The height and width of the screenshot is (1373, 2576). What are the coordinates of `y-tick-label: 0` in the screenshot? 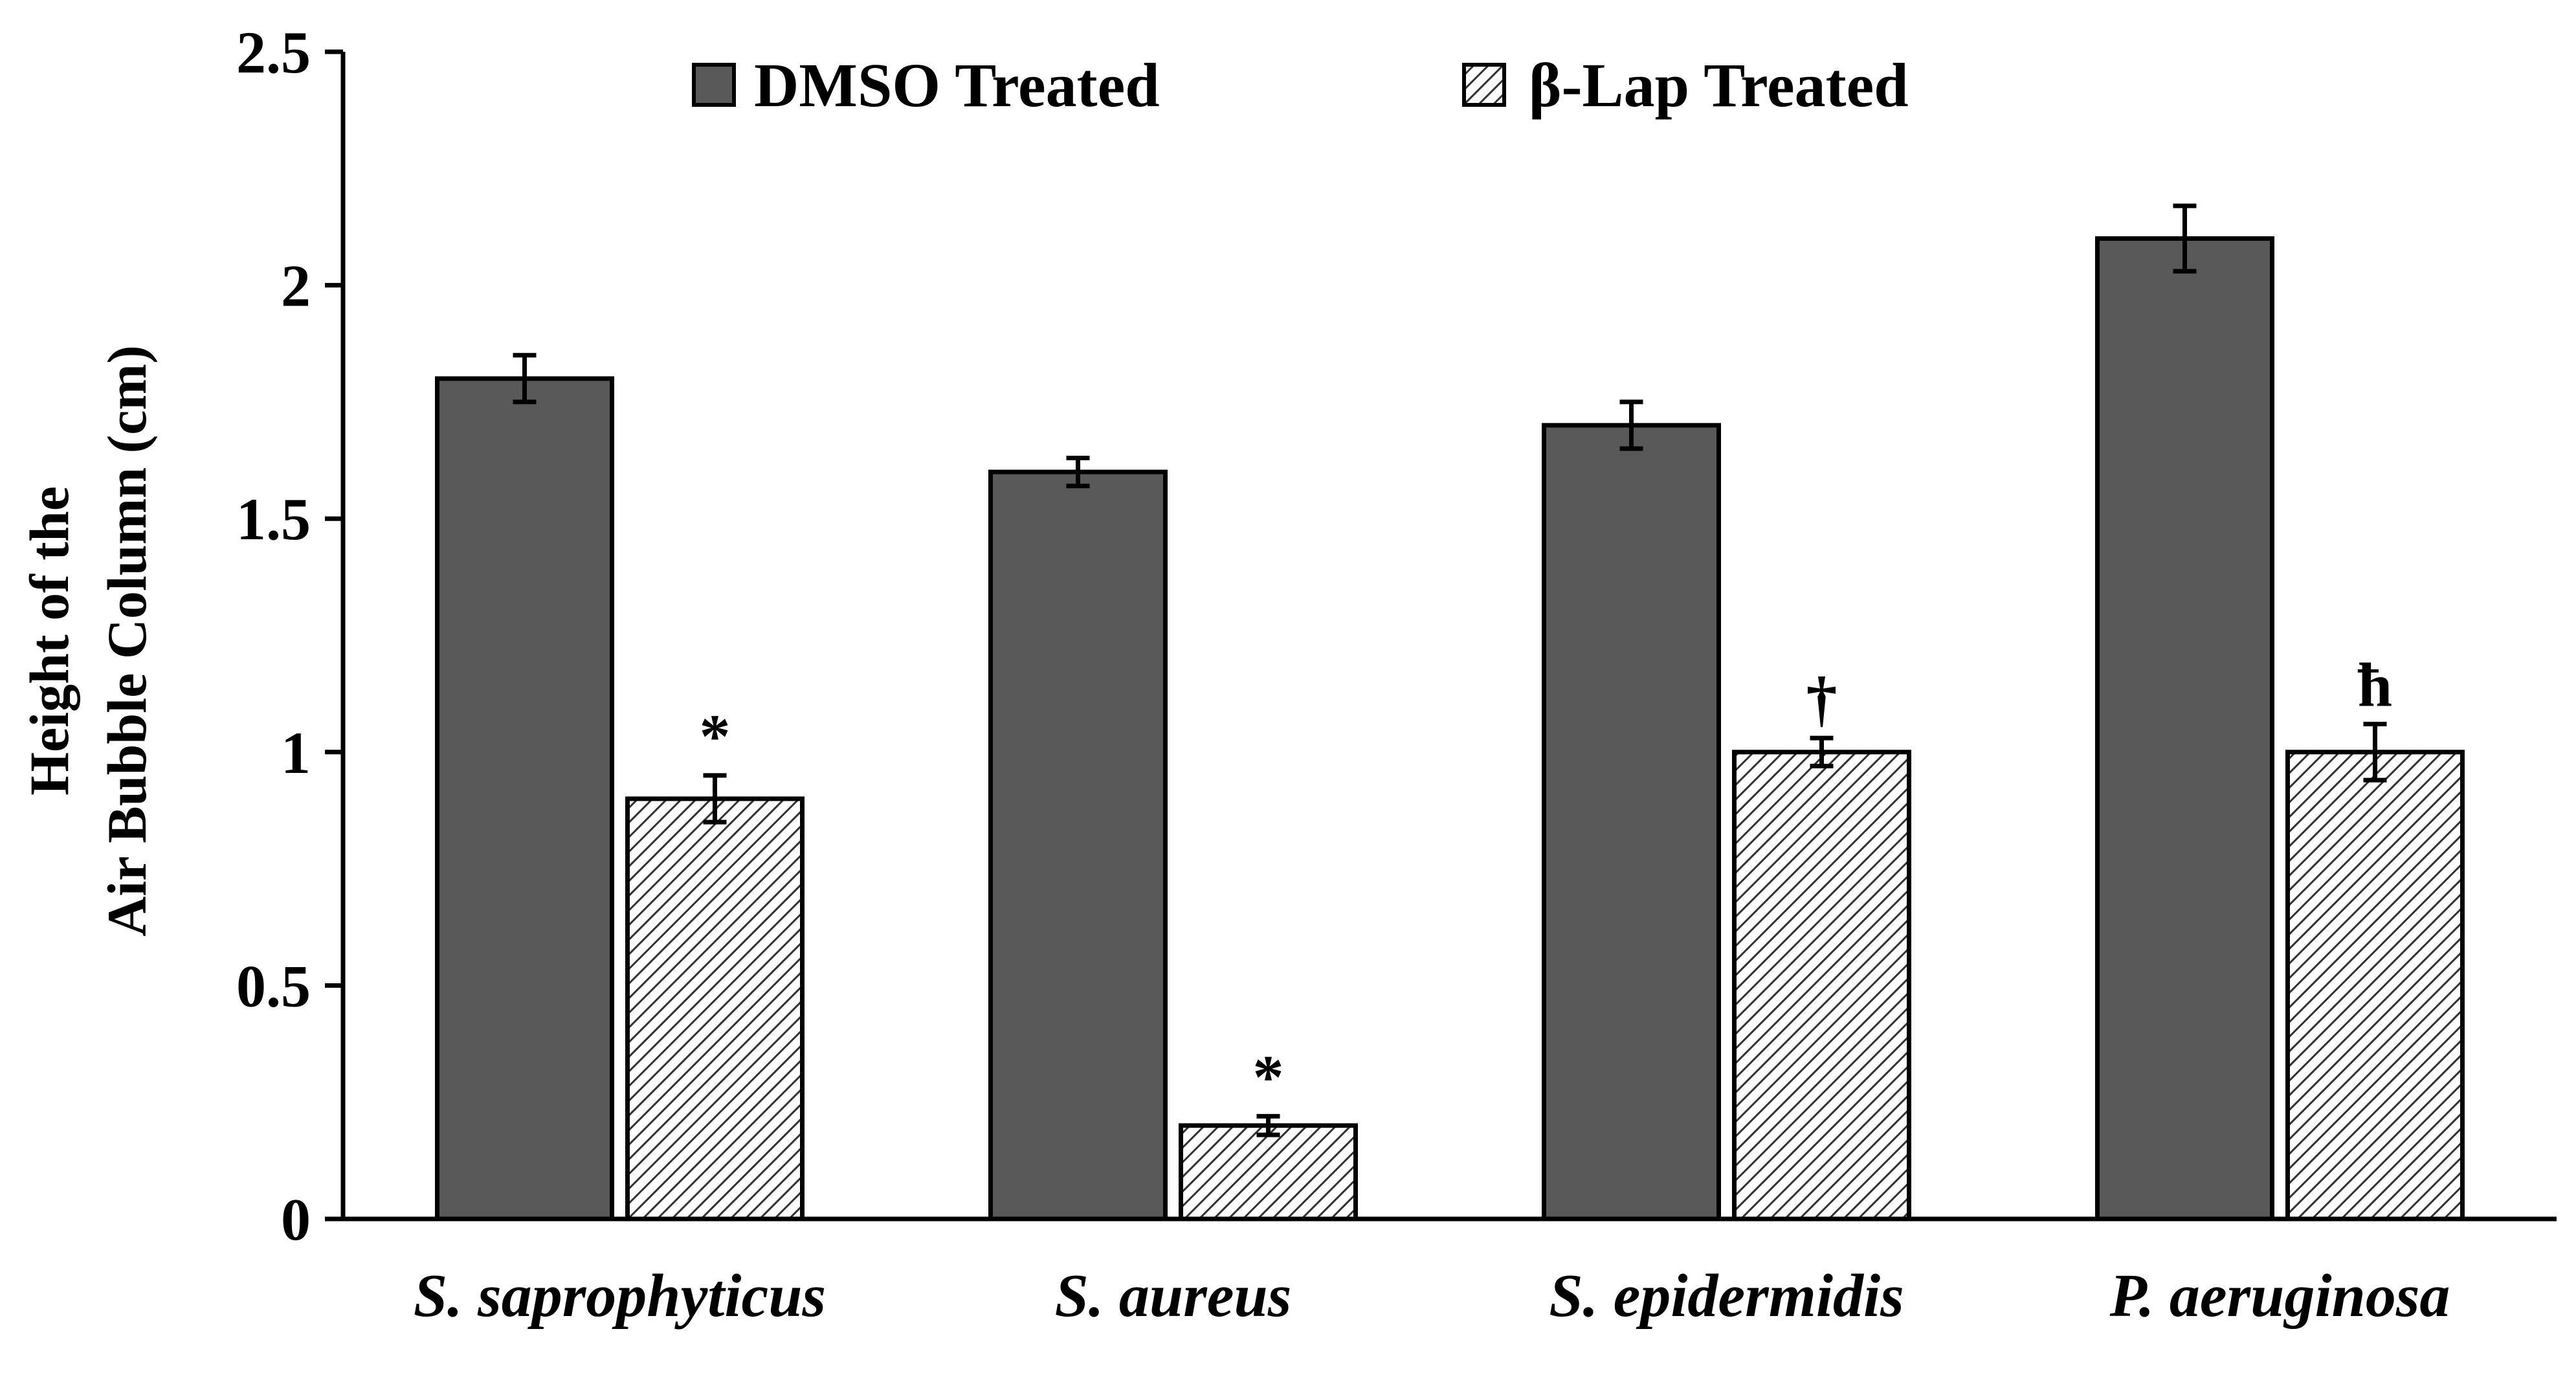 It's located at (296, 1220).